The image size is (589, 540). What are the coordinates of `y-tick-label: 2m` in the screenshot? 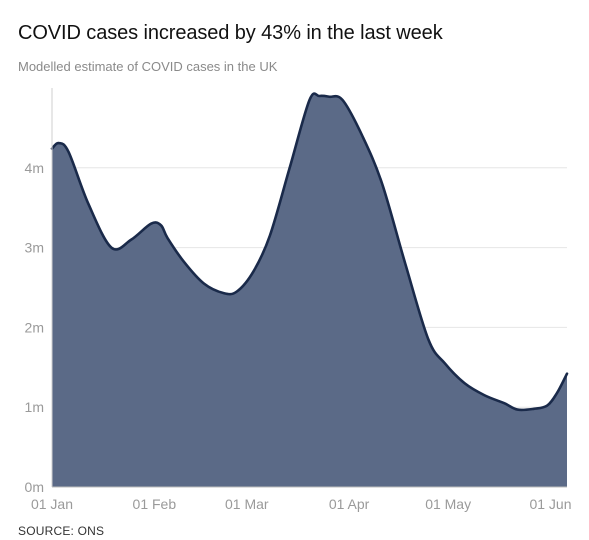 It's located at (34, 327).